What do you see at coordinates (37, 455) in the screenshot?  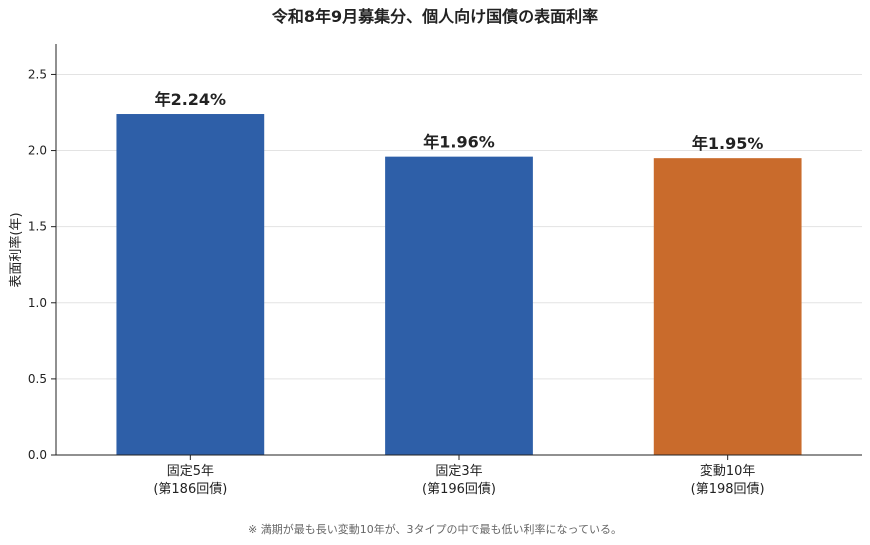 I see `y-tick-label: 0.0` at bounding box center [37, 455].